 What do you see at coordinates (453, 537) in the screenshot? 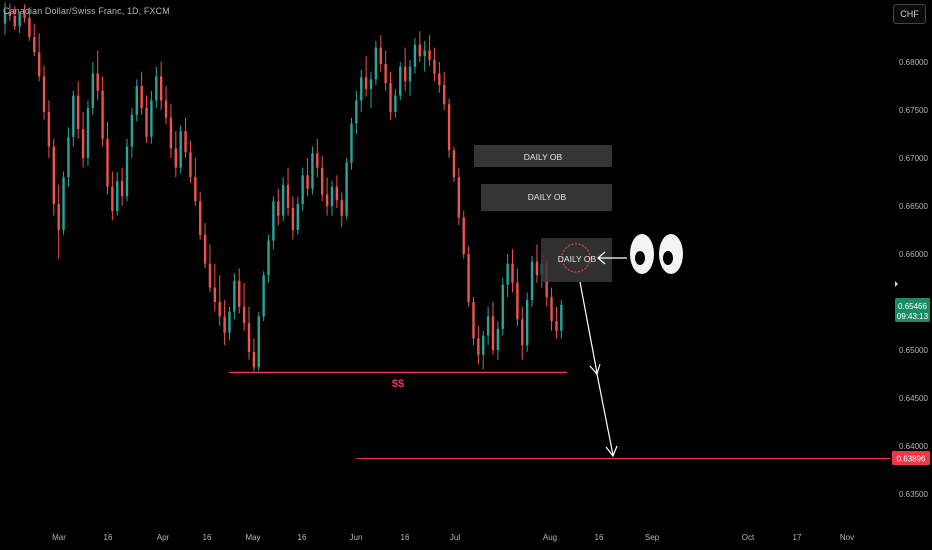
I see `time-axis: Mar 16 Apr 16 May 16 Jun 16 Jul Aug 16 Sep Oct 17 Nov` at bounding box center [453, 537].